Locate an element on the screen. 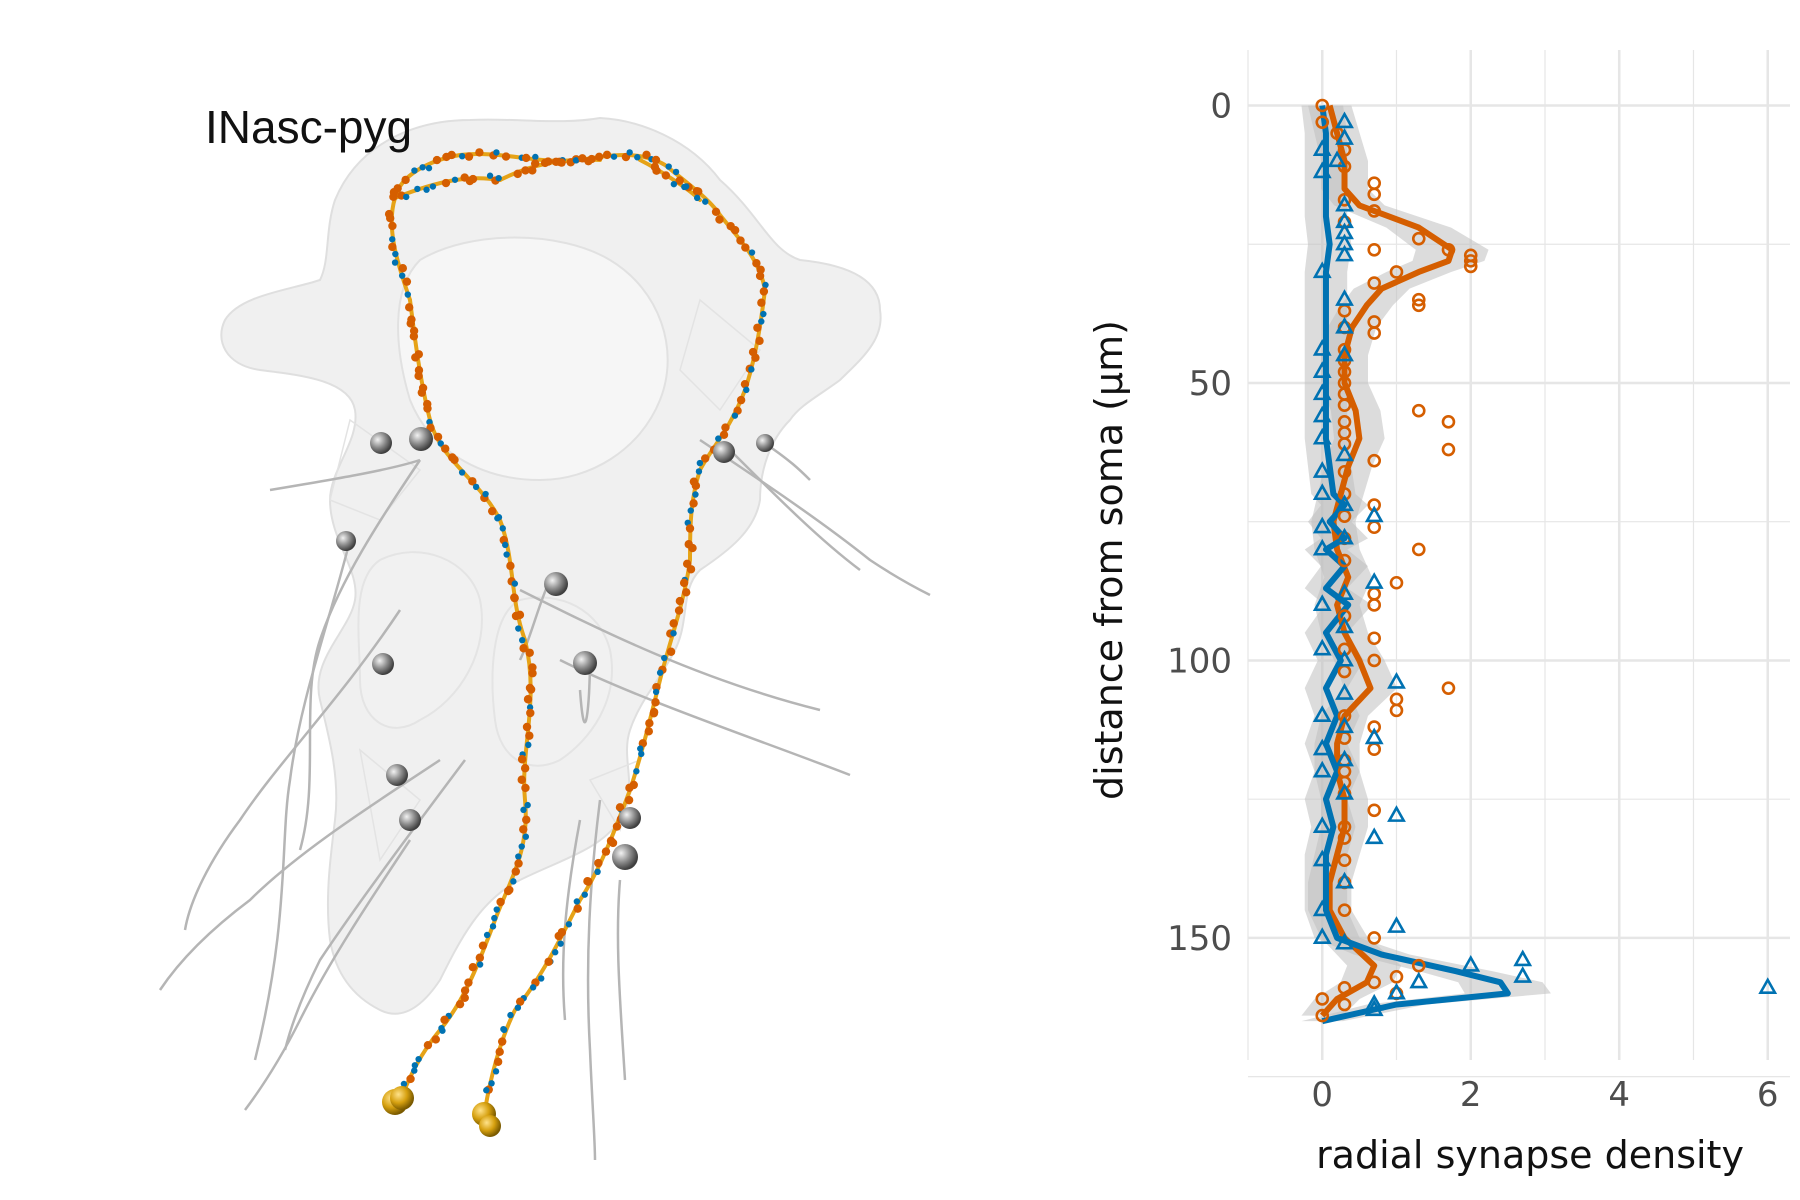 The image size is (1800, 1200). y-tick-labels: 0 50 100 150 is located at coordinates (1199, 522).